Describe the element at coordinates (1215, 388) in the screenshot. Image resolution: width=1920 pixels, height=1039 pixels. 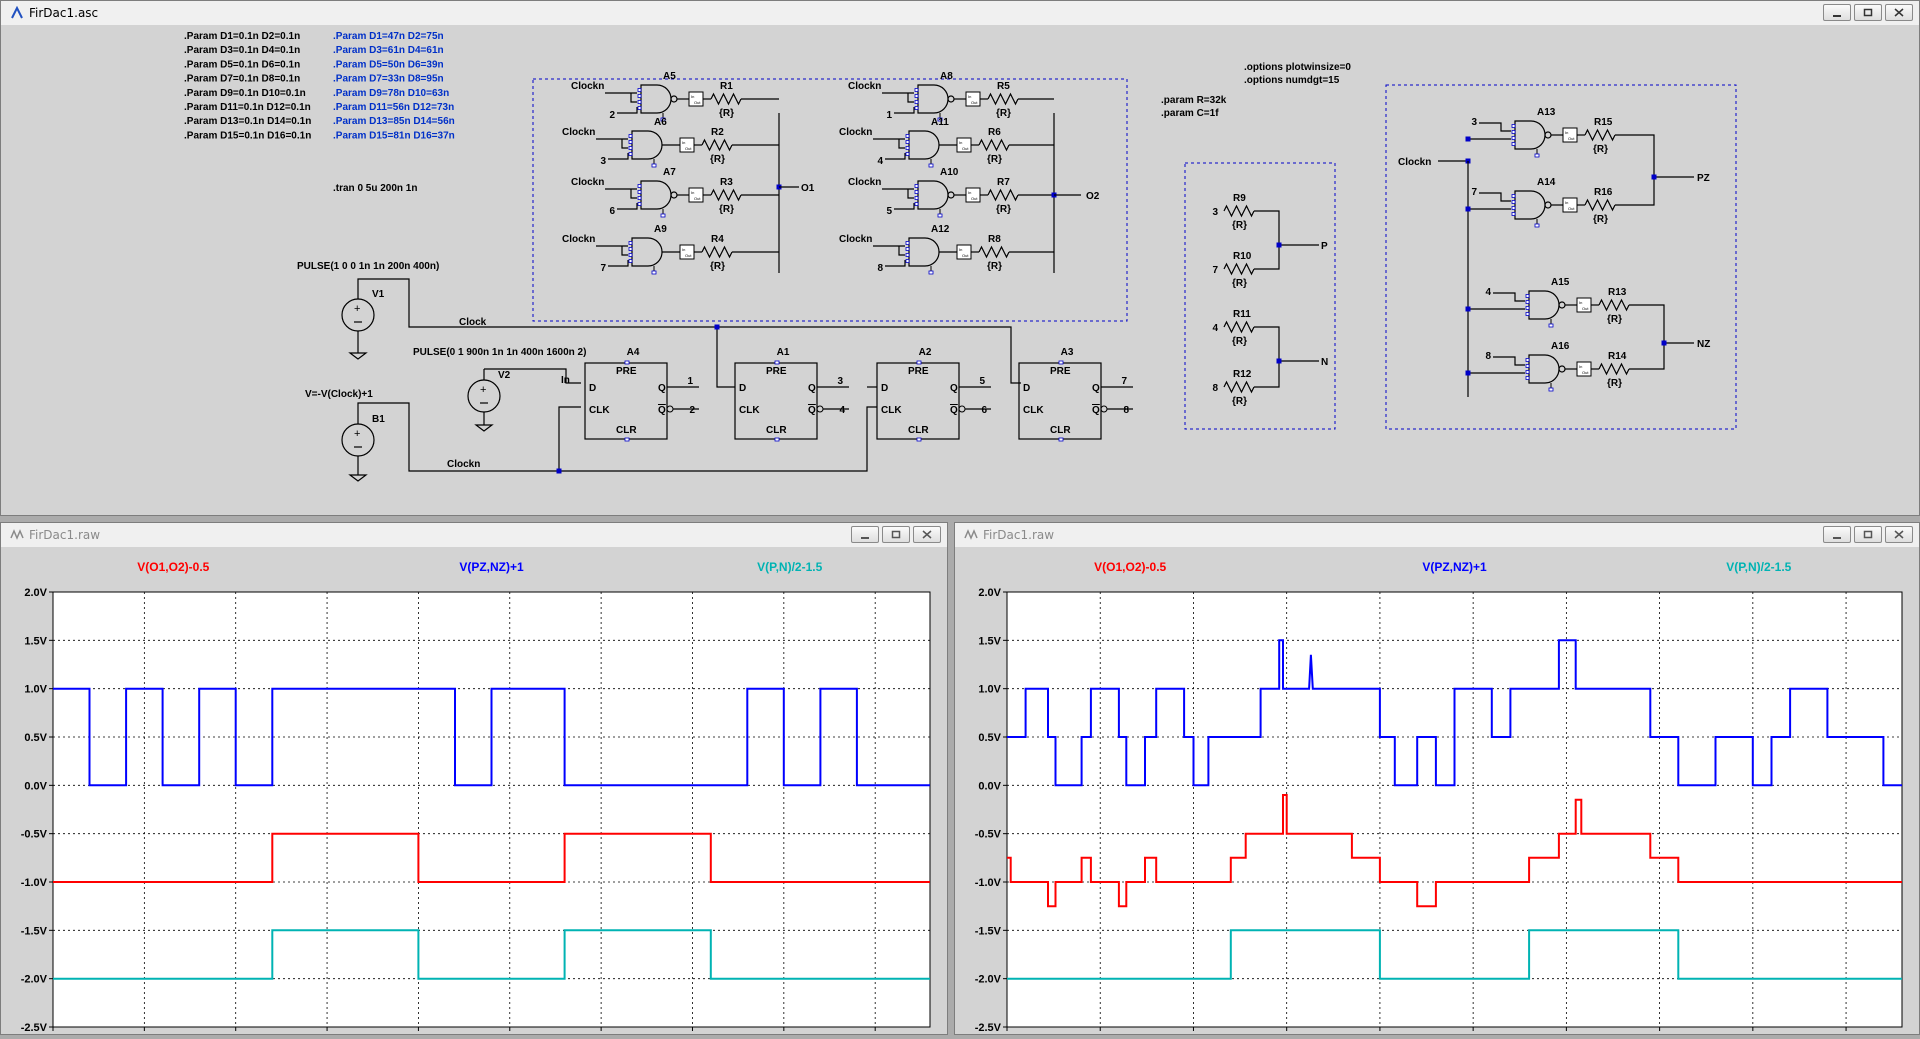
I see `node-label: 8` at that location.